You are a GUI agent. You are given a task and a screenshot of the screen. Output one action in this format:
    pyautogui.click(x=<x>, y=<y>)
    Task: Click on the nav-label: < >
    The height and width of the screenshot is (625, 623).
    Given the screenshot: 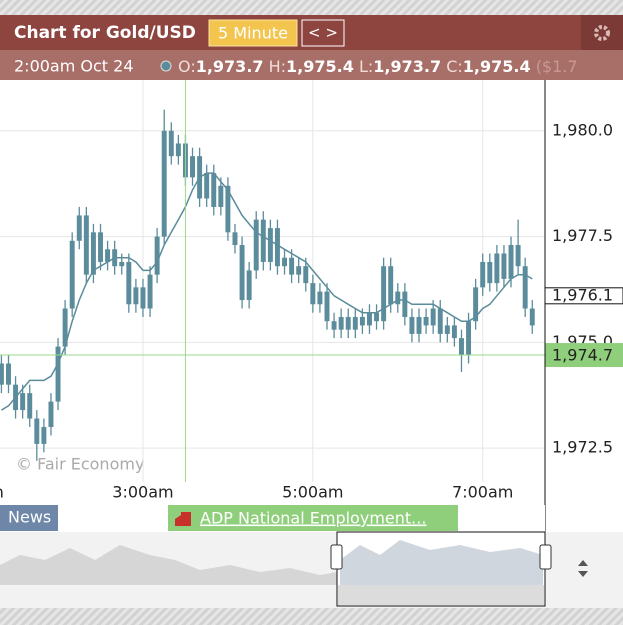 What is the action you would take?
    pyautogui.click(x=323, y=33)
    